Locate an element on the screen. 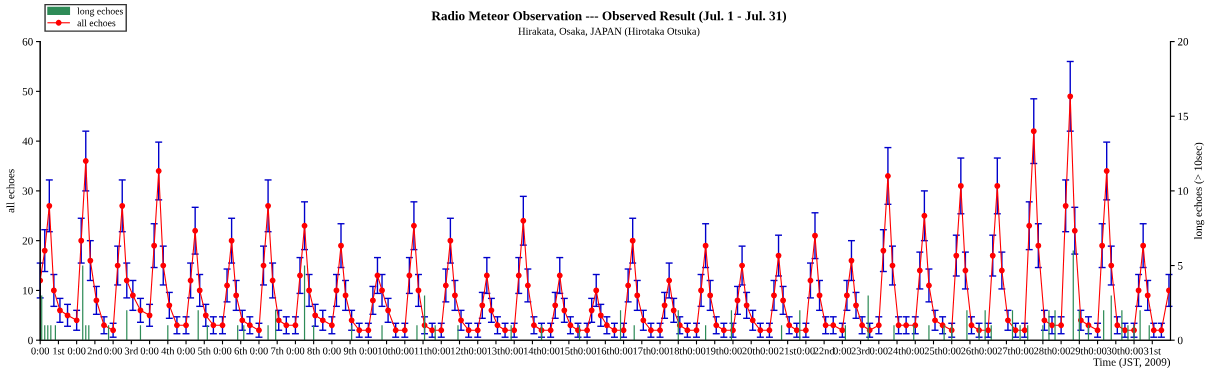 The height and width of the screenshot is (378, 1218). x-tick-label: 11th is located at coordinates (423, 351).